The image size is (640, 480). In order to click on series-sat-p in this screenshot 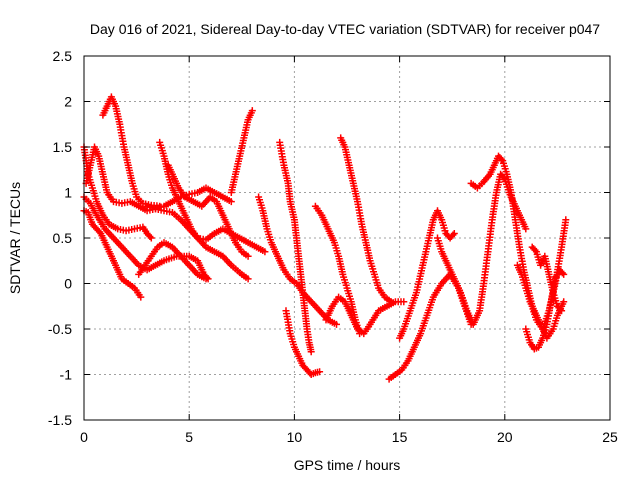, I will do `click(365, 315)`.